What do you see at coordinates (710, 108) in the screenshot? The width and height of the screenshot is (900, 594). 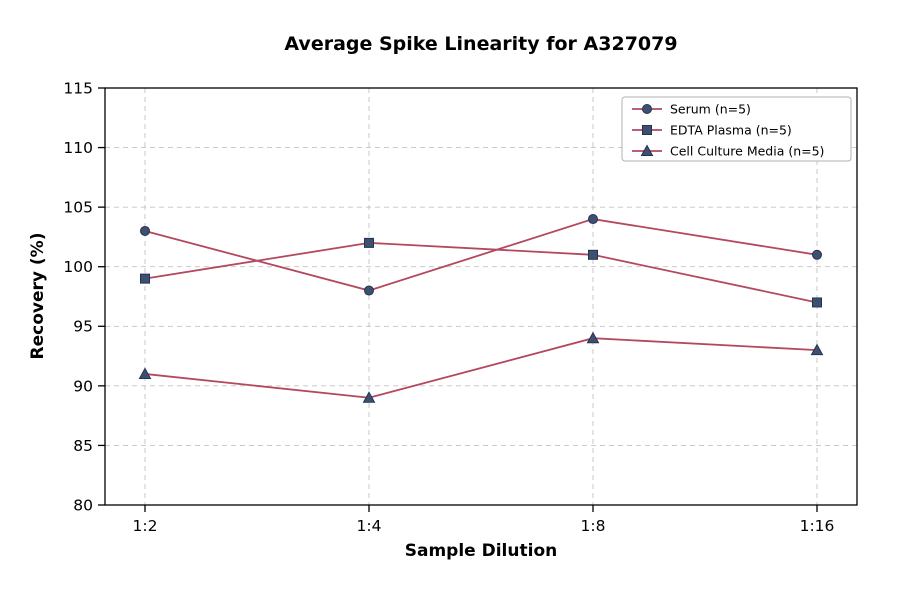 I see `svg-text: Serum (n=5)` at bounding box center [710, 108].